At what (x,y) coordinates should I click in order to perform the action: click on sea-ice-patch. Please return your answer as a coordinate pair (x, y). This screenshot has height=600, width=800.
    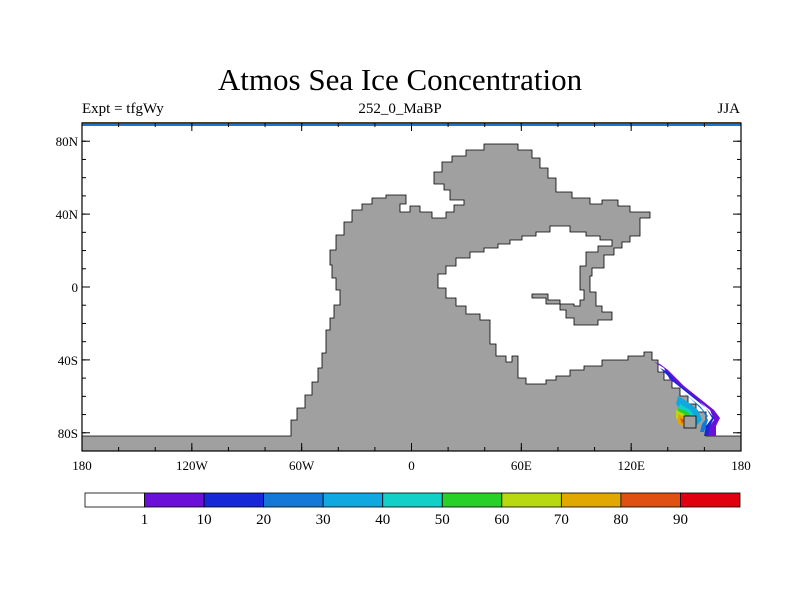
    Looking at the image, I should click on (687, 399).